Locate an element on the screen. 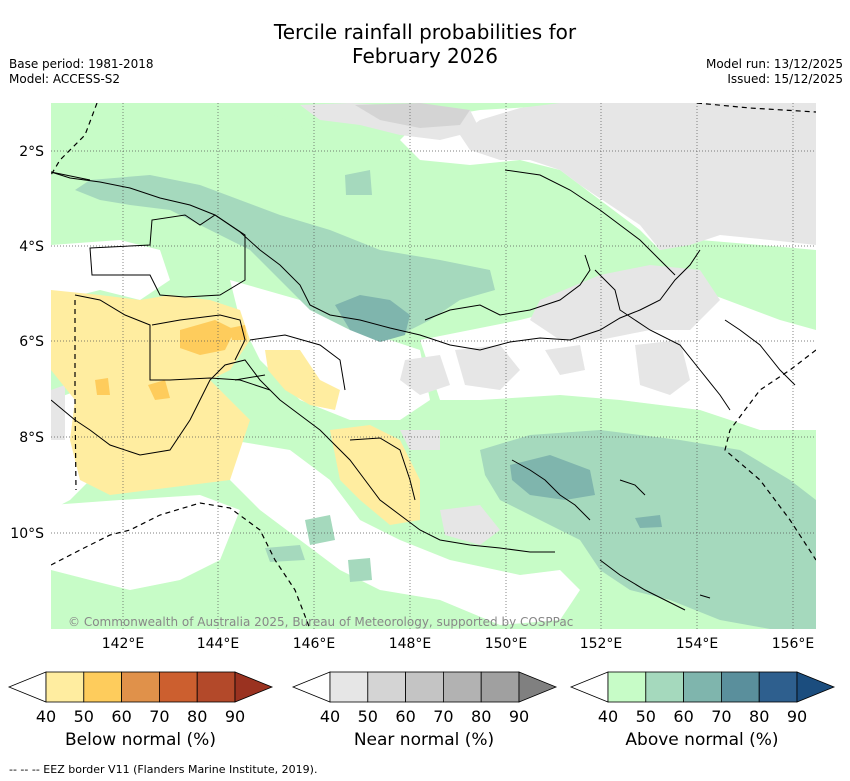  colorbar-above-tick: 80 is located at coordinates (759, 716).